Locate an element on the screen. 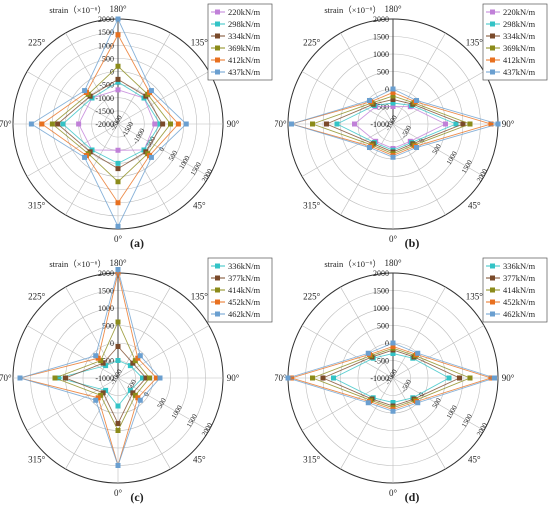 This screenshot has height=507, width=550. panel-label: (a) is located at coordinates (137, 243).